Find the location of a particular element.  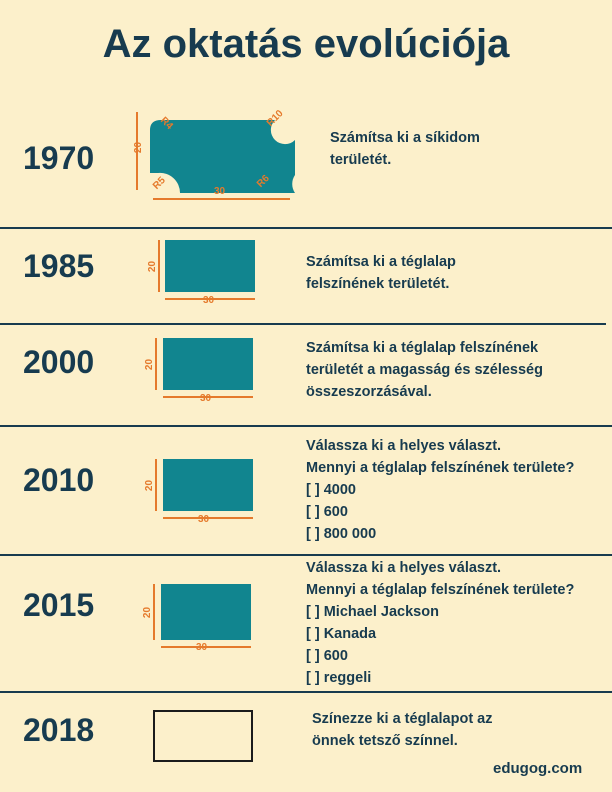

text-line: önnek tetsző színnel. is located at coordinates (385, 741).